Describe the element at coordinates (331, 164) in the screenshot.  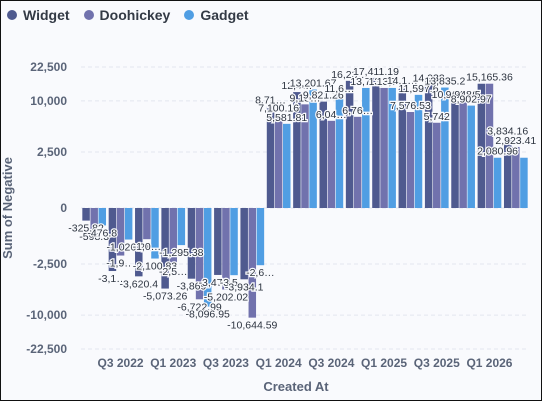
I see `bar-doohickey-q3-2024` at that location.